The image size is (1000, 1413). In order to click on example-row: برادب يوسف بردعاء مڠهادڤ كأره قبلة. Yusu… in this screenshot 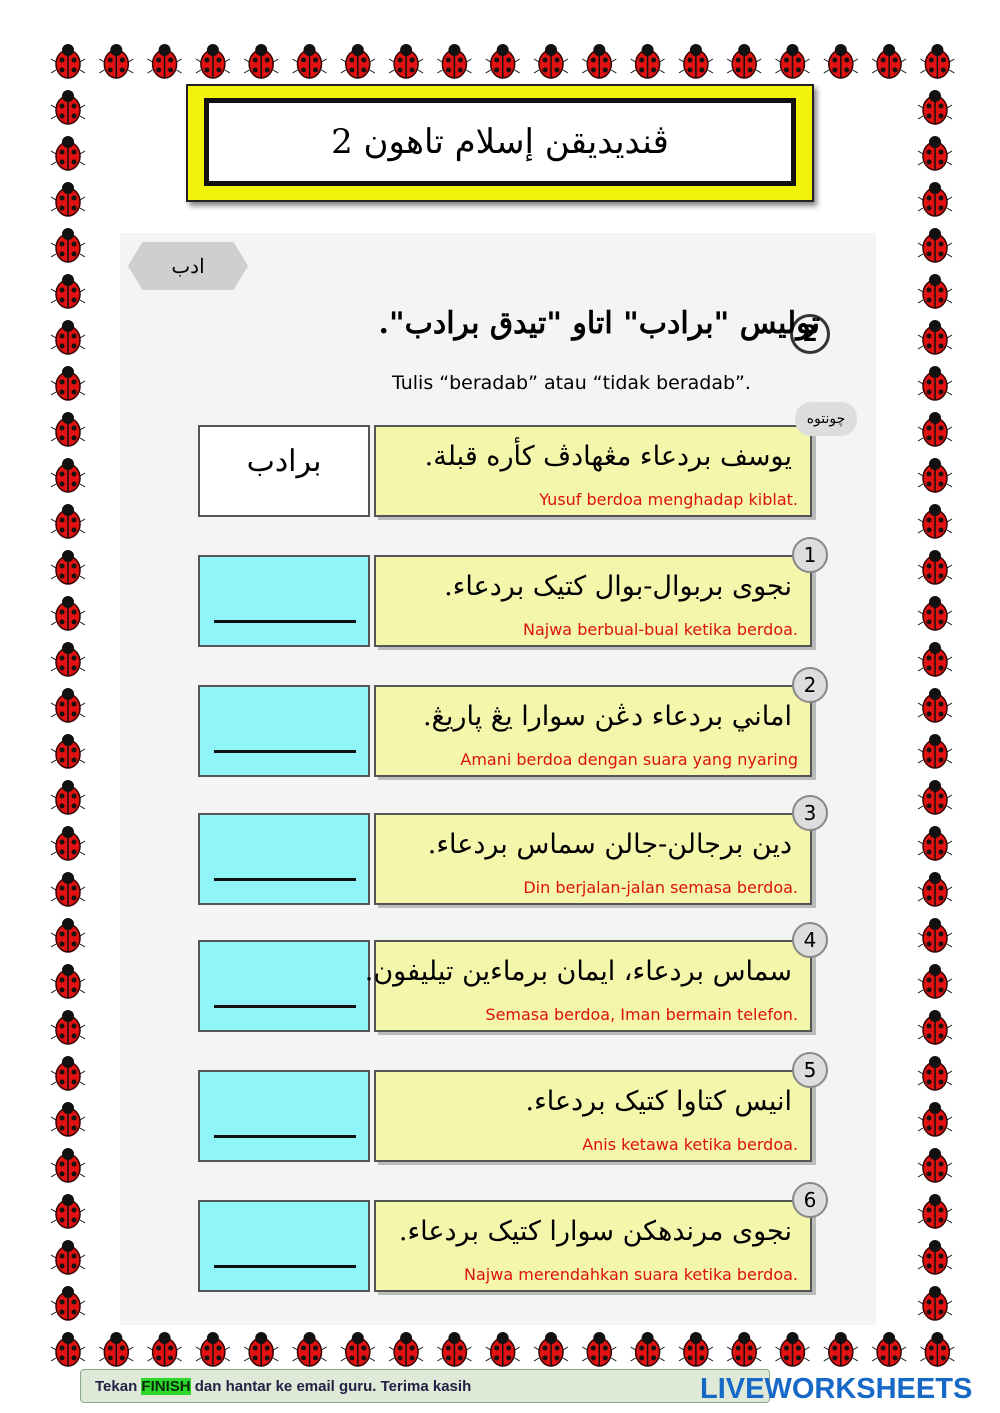, I will do `click(505, 471)`.